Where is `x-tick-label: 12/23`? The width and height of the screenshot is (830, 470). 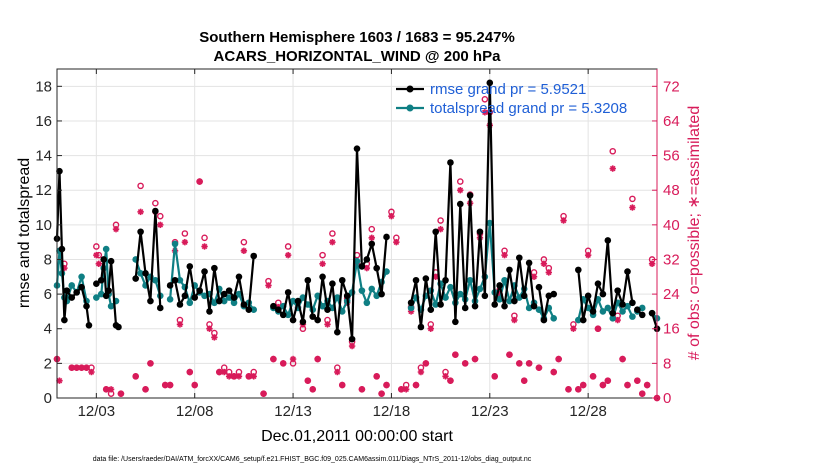
x-tick-label: 12/23 is located at coordinates (490, 411).